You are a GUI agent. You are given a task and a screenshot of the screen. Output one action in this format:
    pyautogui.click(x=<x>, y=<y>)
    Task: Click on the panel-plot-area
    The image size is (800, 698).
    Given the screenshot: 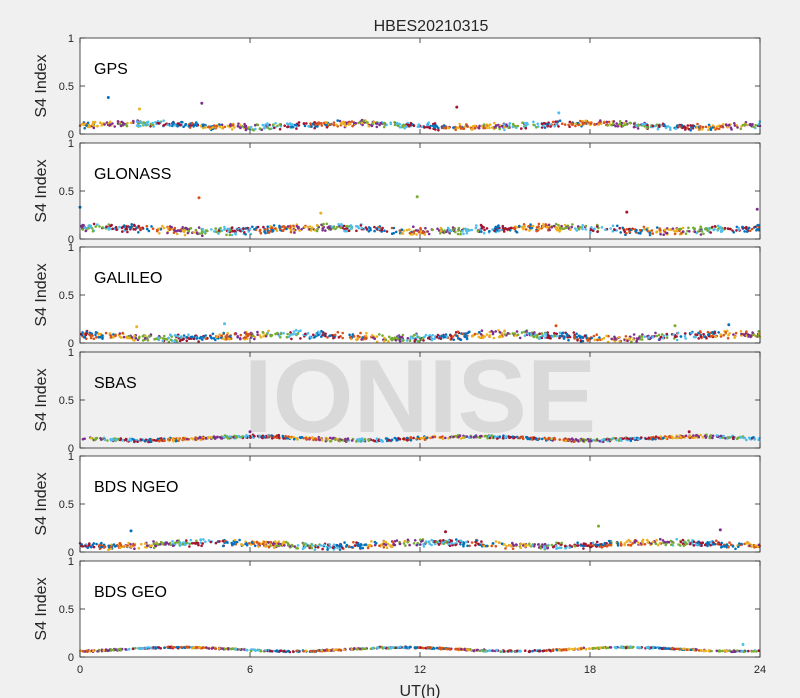 What is the action you would take?
    pyautogui.click(x=420, y=86)
    